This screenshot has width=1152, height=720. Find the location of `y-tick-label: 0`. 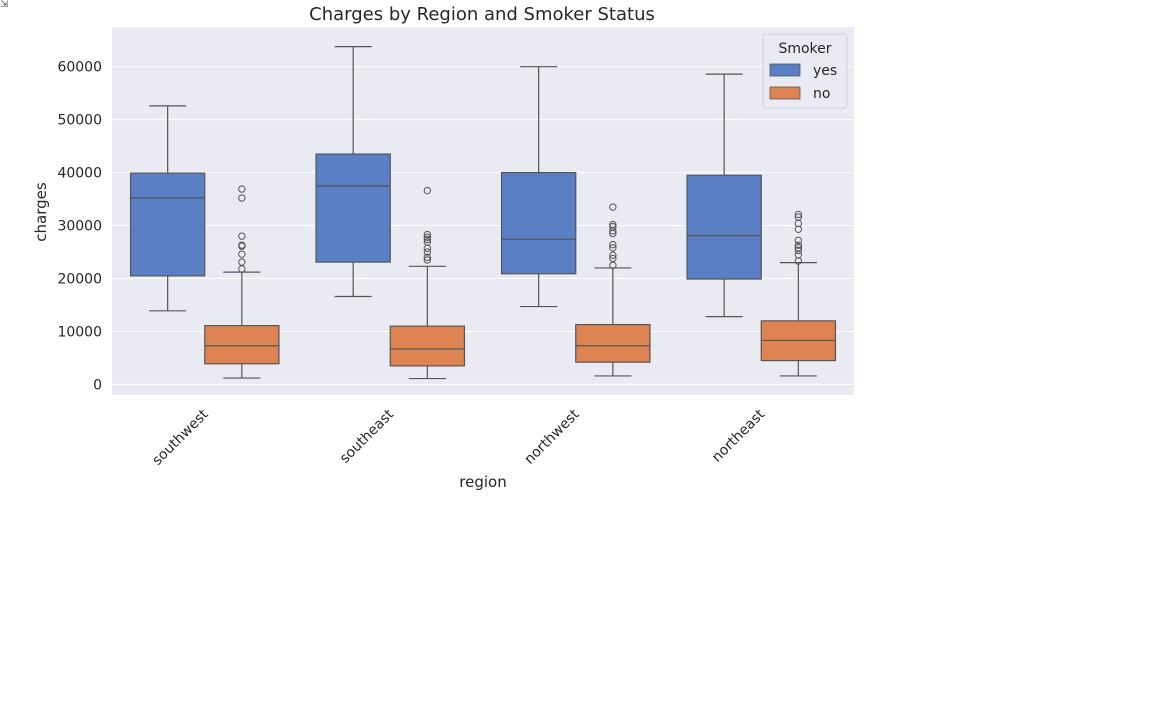

y-tick-label: 0 is located at coordinates (97, 385).